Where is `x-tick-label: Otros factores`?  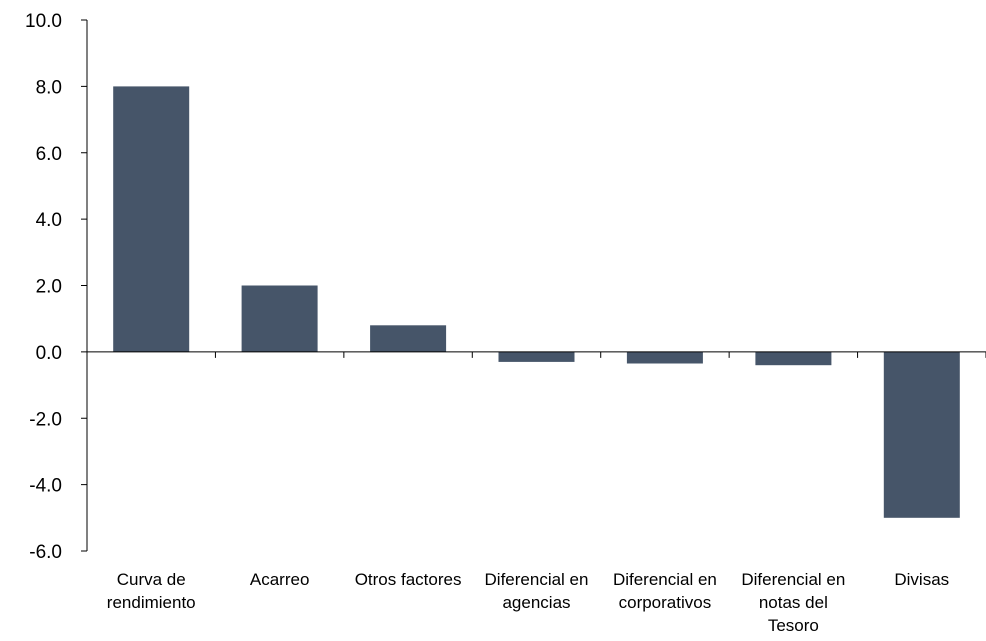
x-tick-label: Otros factores is located at coordinates (408, 579).